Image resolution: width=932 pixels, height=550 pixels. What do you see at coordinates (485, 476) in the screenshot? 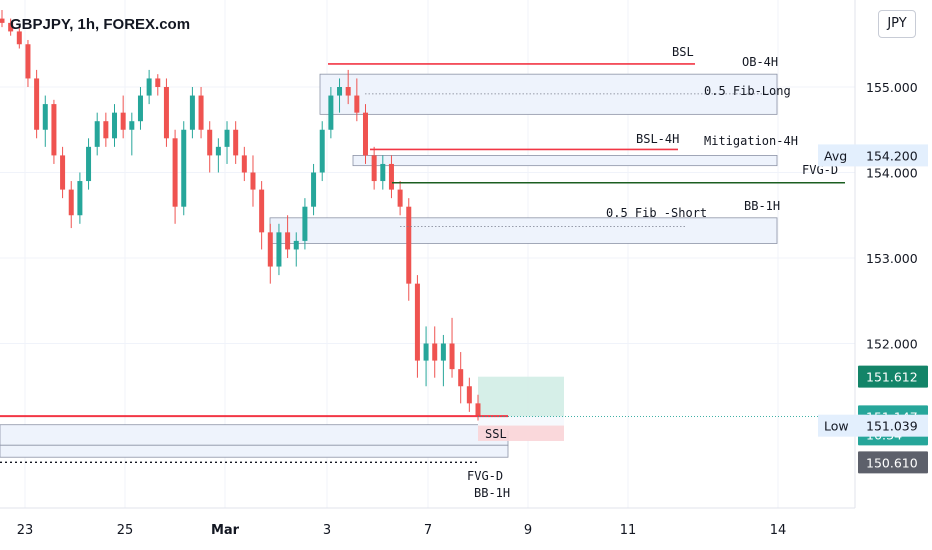
I see `label-fvg-d-bottom: FVG-D` at bounding box center [485, 476].